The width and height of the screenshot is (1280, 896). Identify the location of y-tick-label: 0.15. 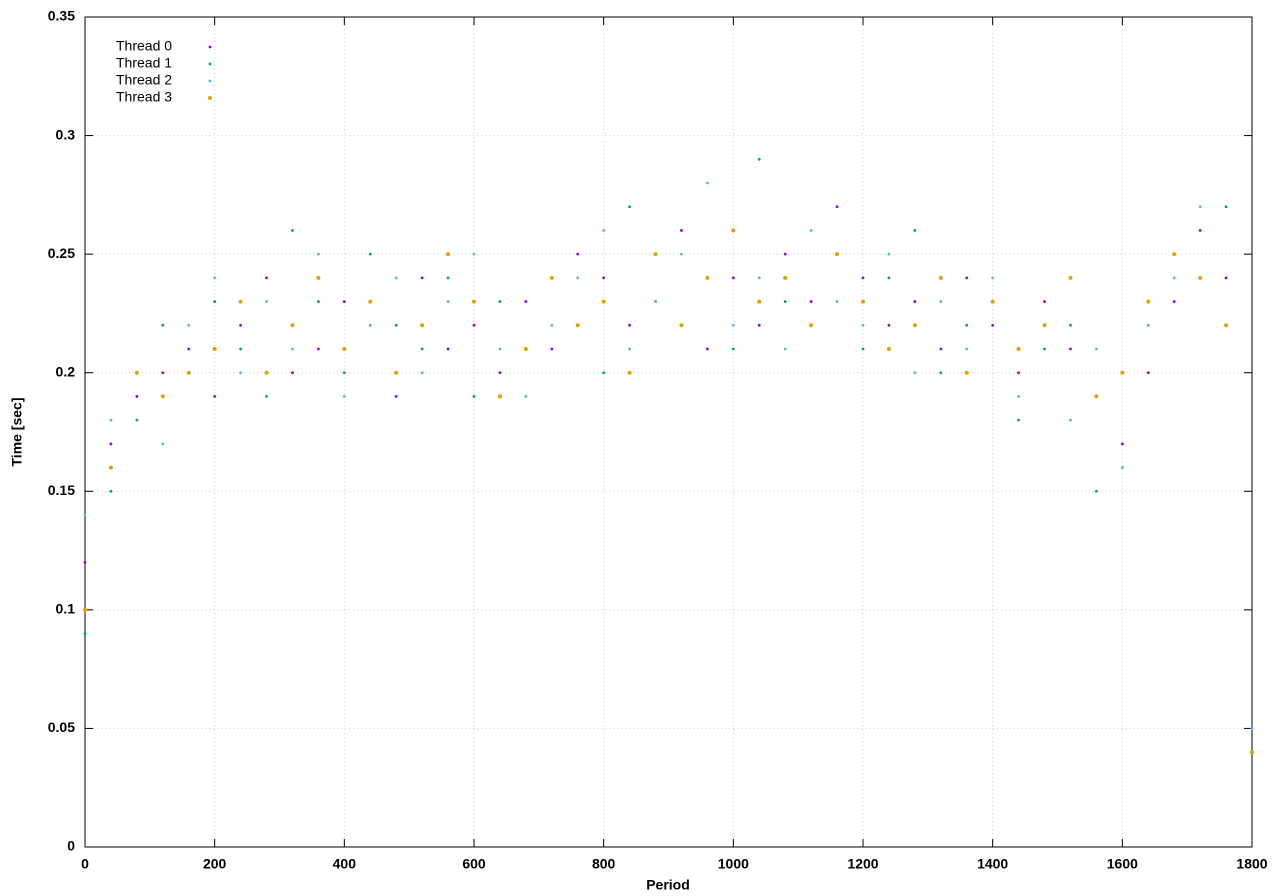
(61, 490).